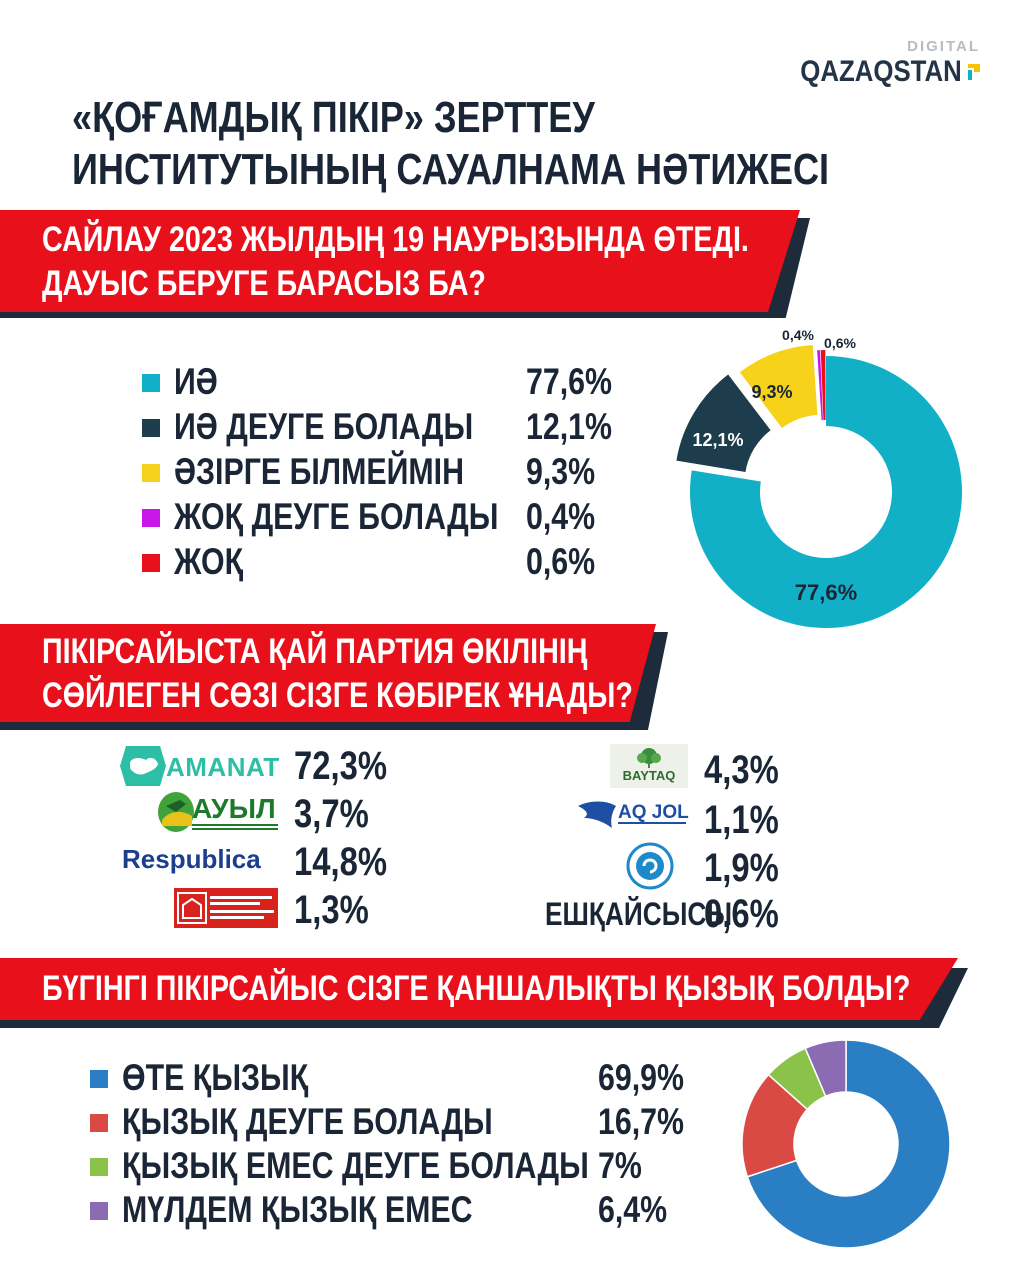 The image size is (1024, 1280). I want to click on q1-slice-label: 0,4%, so click(798, 335).